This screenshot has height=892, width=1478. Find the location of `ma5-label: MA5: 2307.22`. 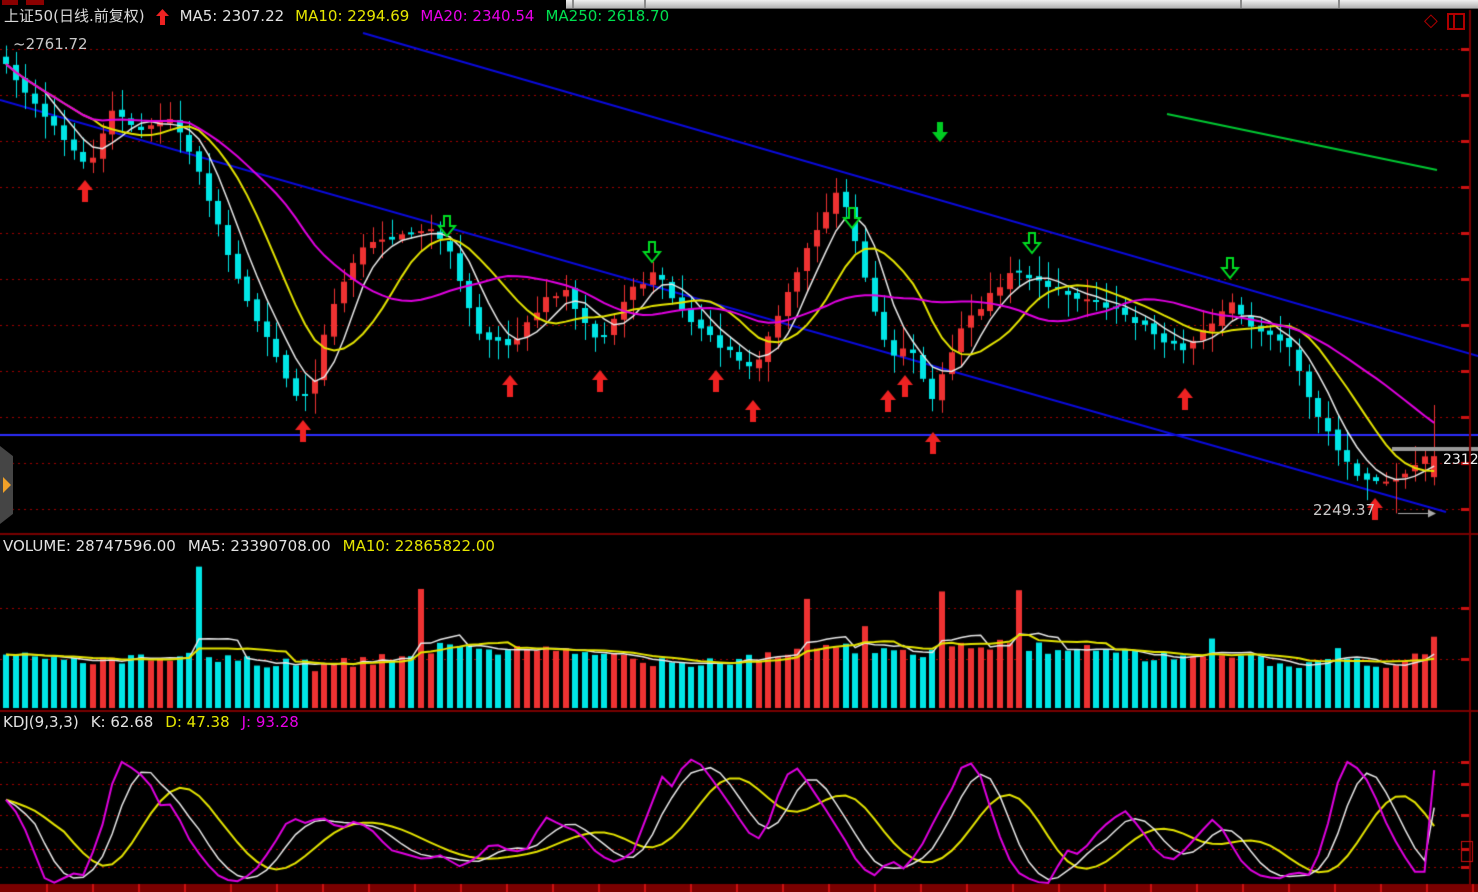

ma5-label: MA5: 2307.22 is located at coordinates (232, 16).